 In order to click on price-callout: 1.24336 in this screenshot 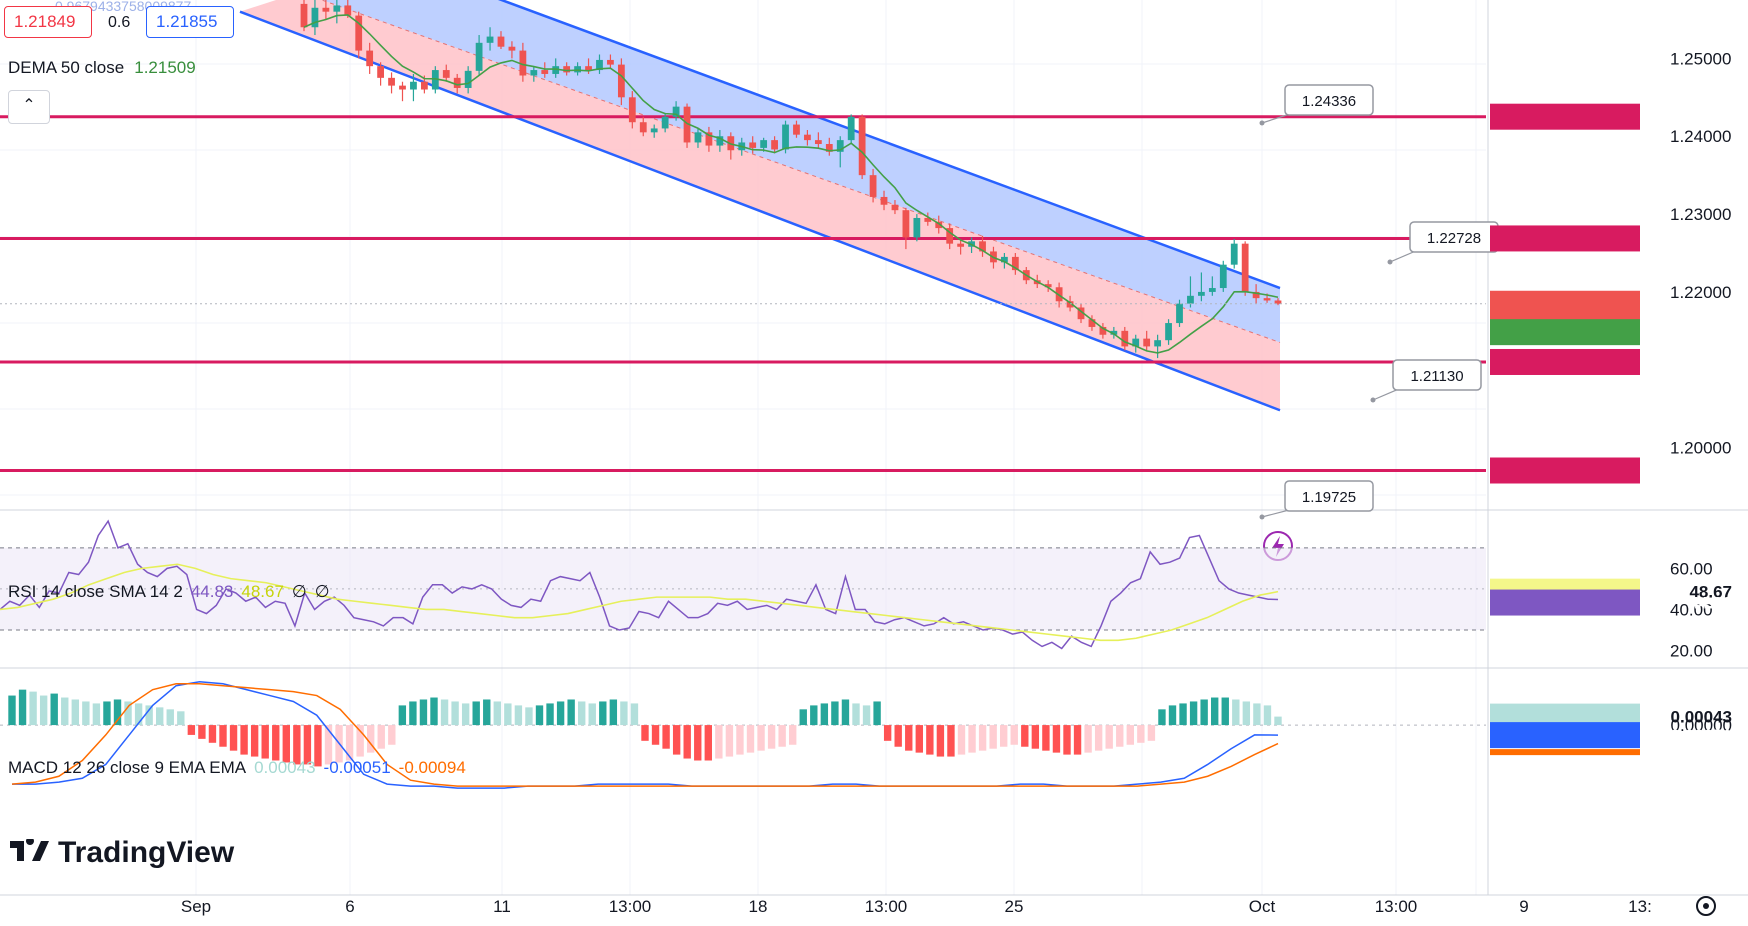, I will do `click(1316, 105)`.